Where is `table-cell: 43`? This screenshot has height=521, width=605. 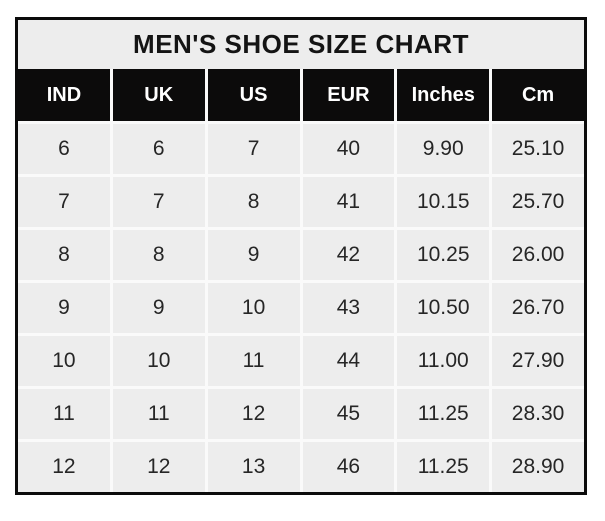
table-cell: 43 is located at coordinates (348, 308).